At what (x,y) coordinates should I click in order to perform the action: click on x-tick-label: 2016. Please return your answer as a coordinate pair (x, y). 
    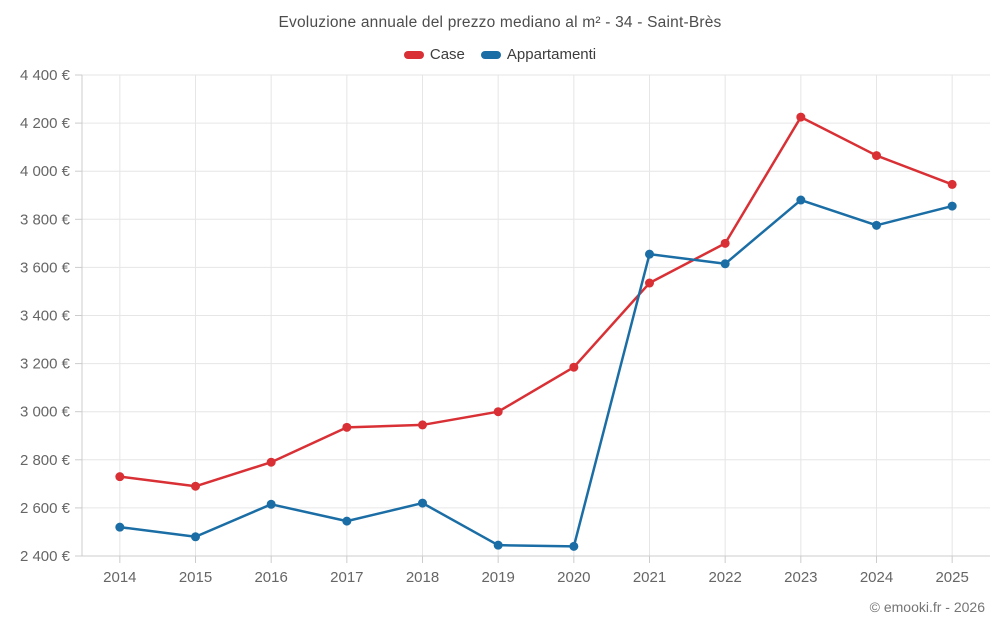
    Looking at the image, I should click on (270, 577).